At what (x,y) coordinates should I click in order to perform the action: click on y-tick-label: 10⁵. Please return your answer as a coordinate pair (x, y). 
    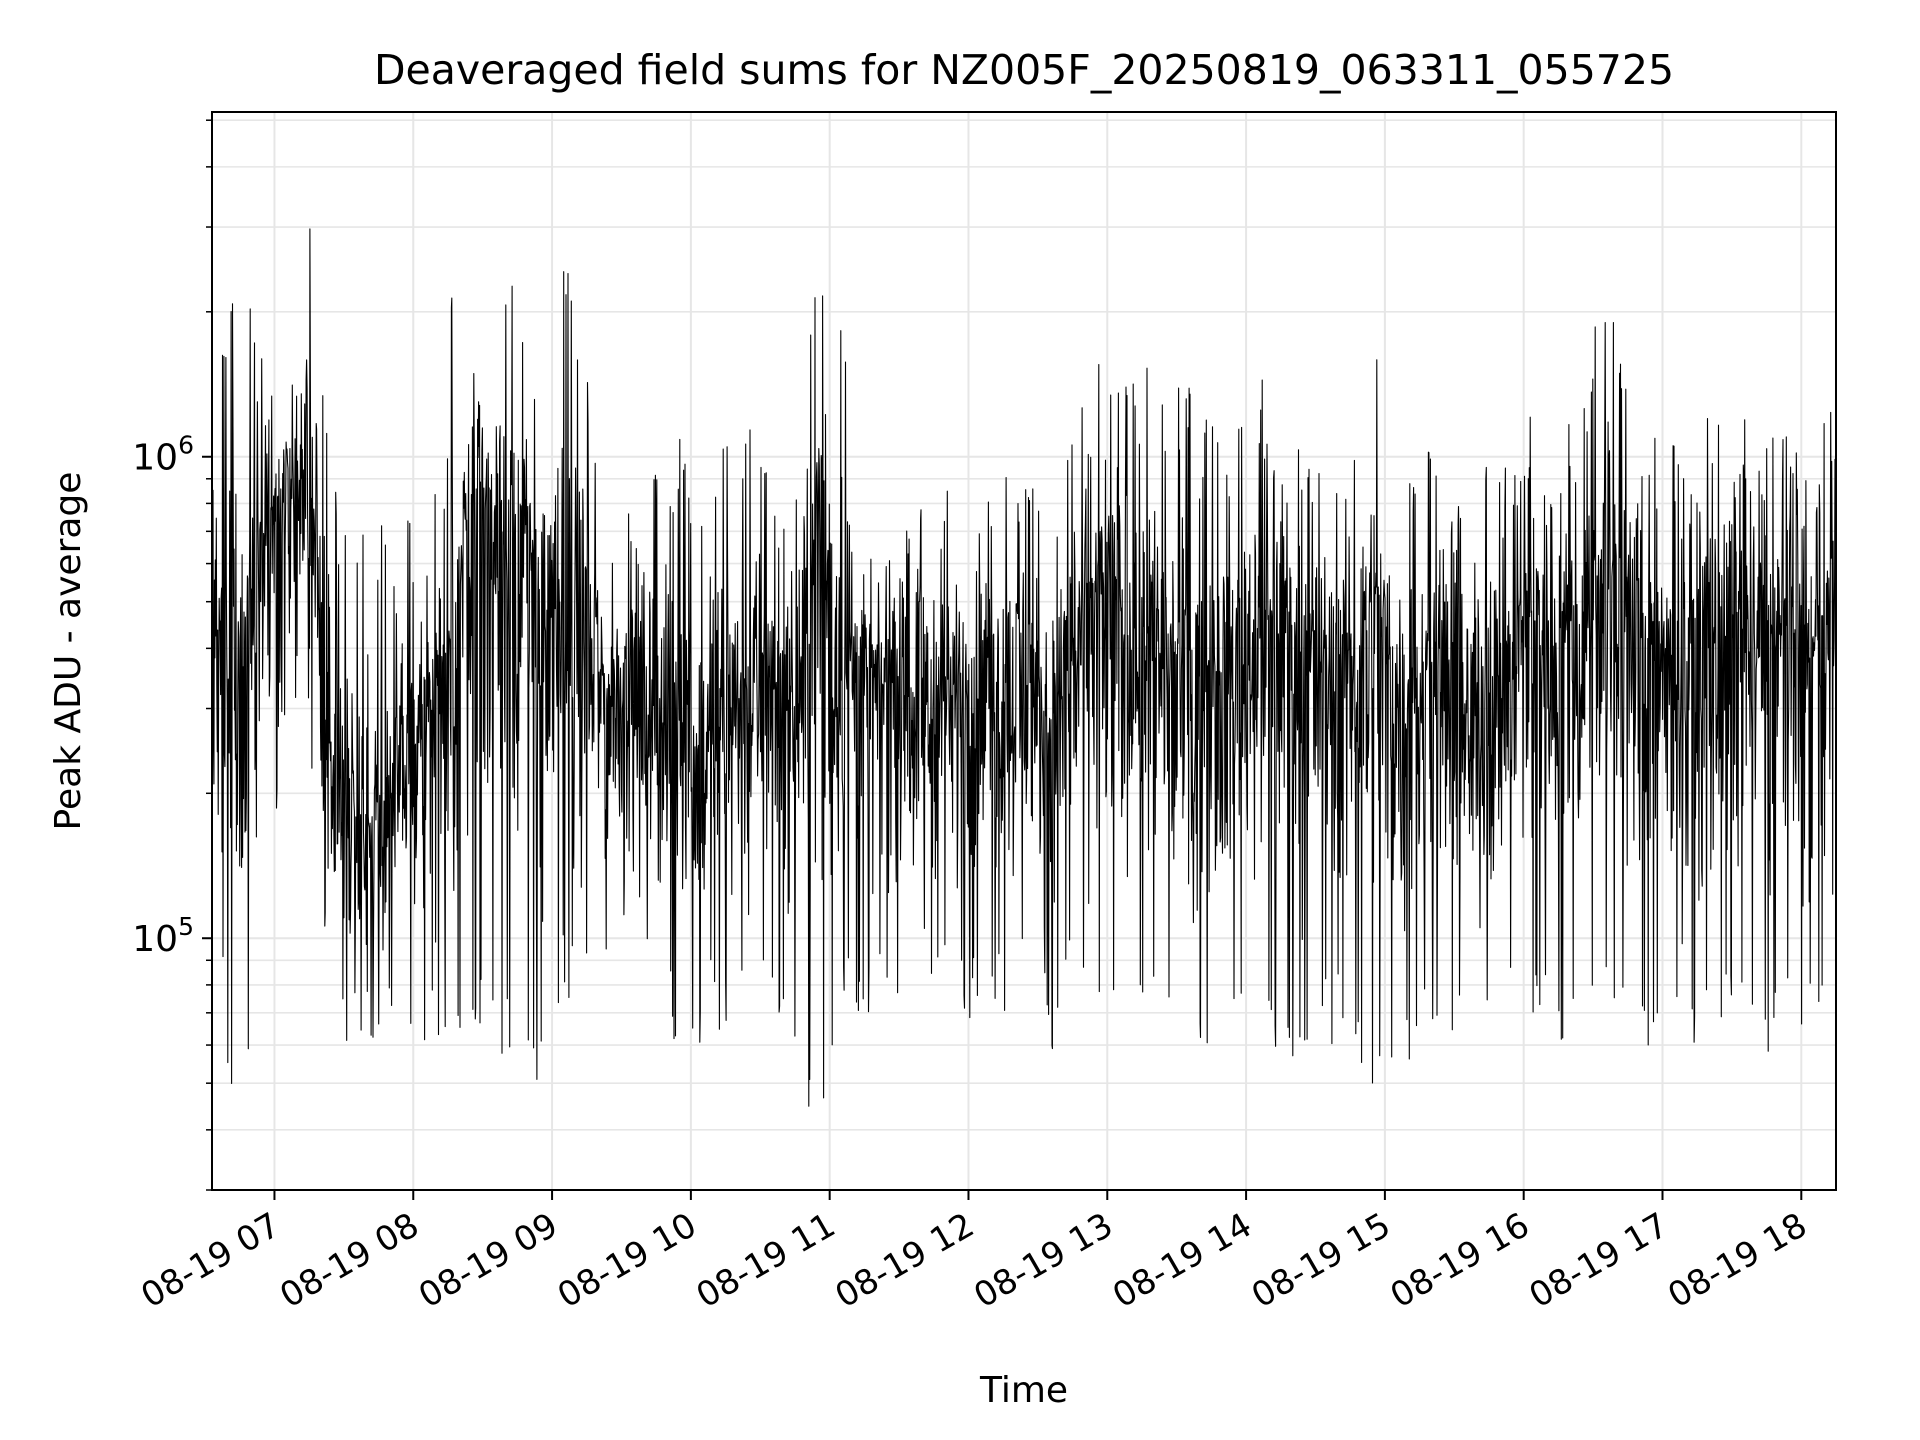
    Looking at the image, I should click on (163, 936).